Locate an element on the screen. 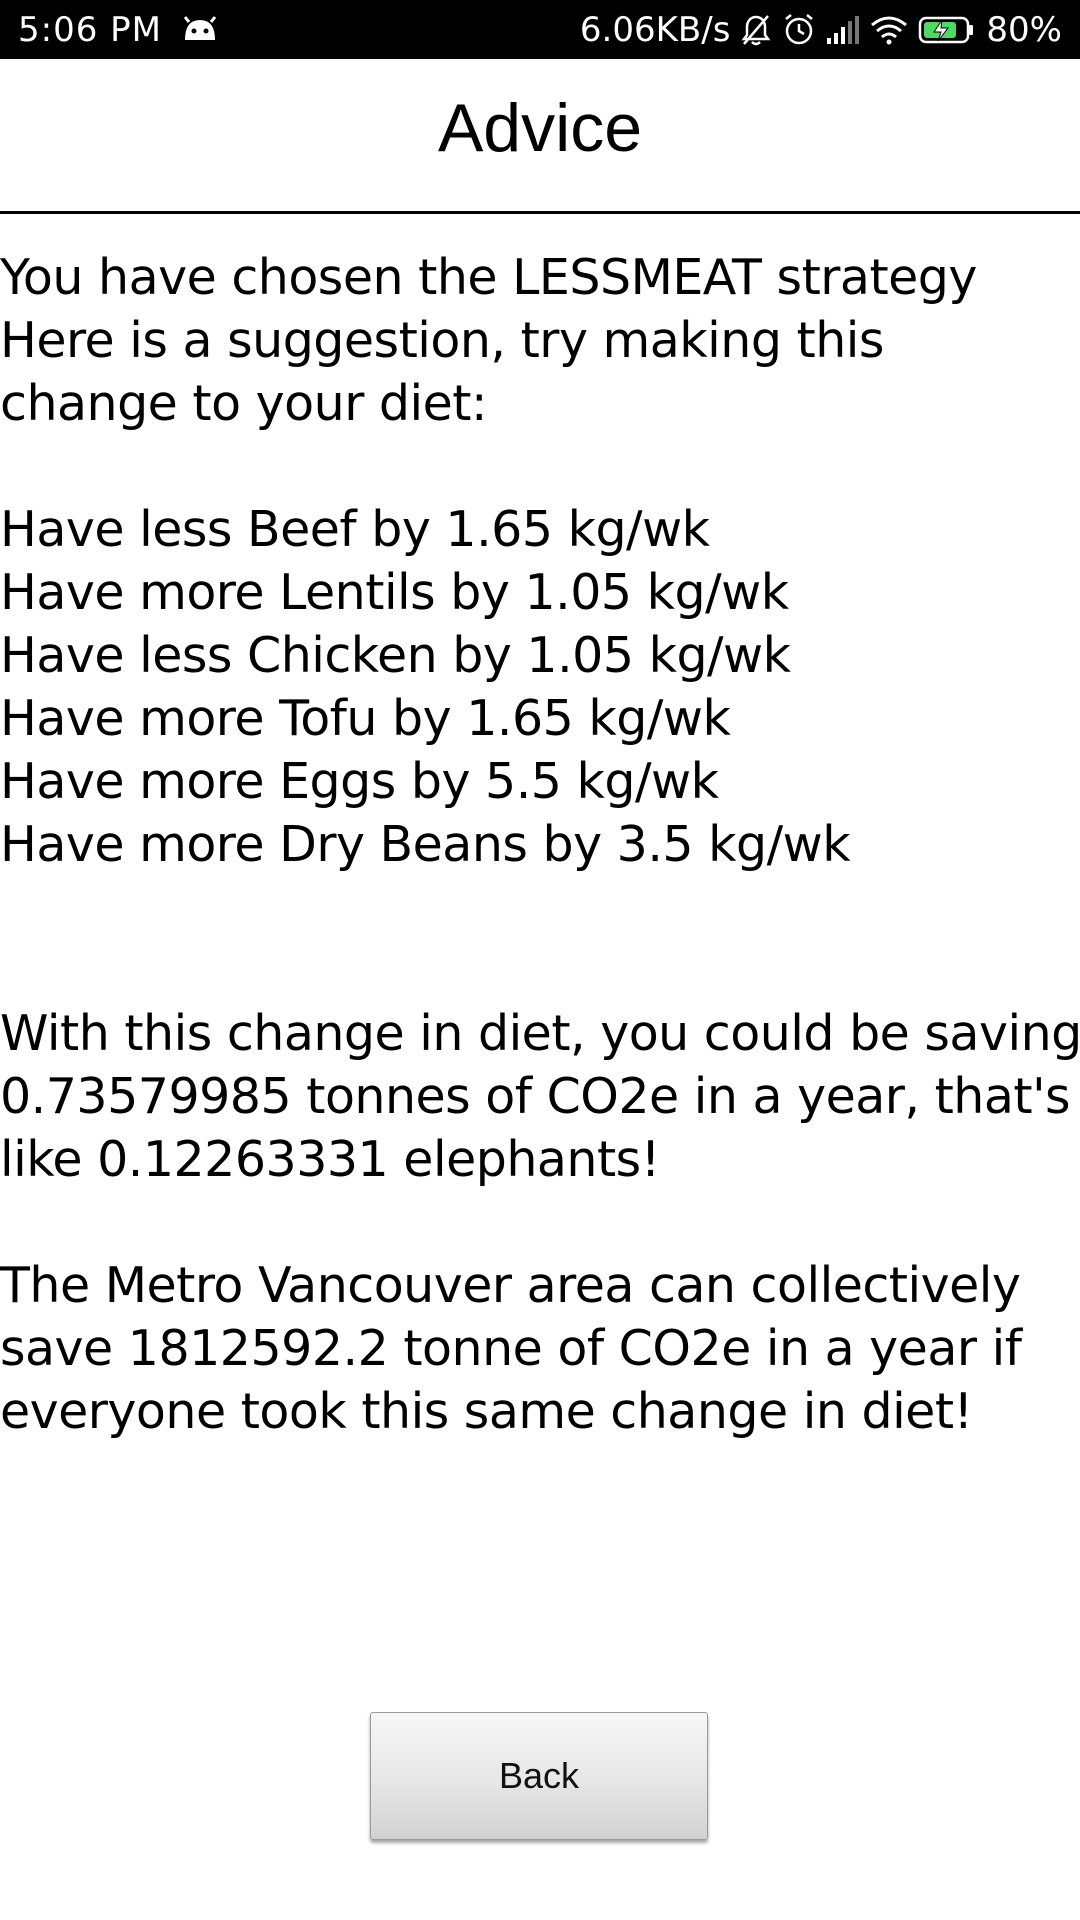  battery-percent: 80% is located at coordinates (1024, 30).